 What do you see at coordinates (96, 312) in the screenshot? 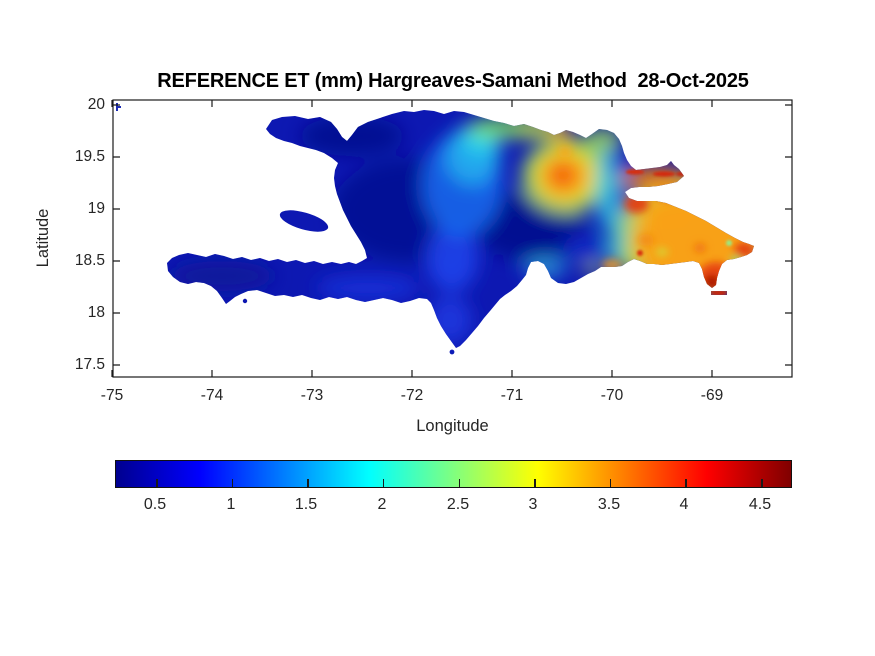
I see `y-tick-label: 18` at bounding box center [96, 312].